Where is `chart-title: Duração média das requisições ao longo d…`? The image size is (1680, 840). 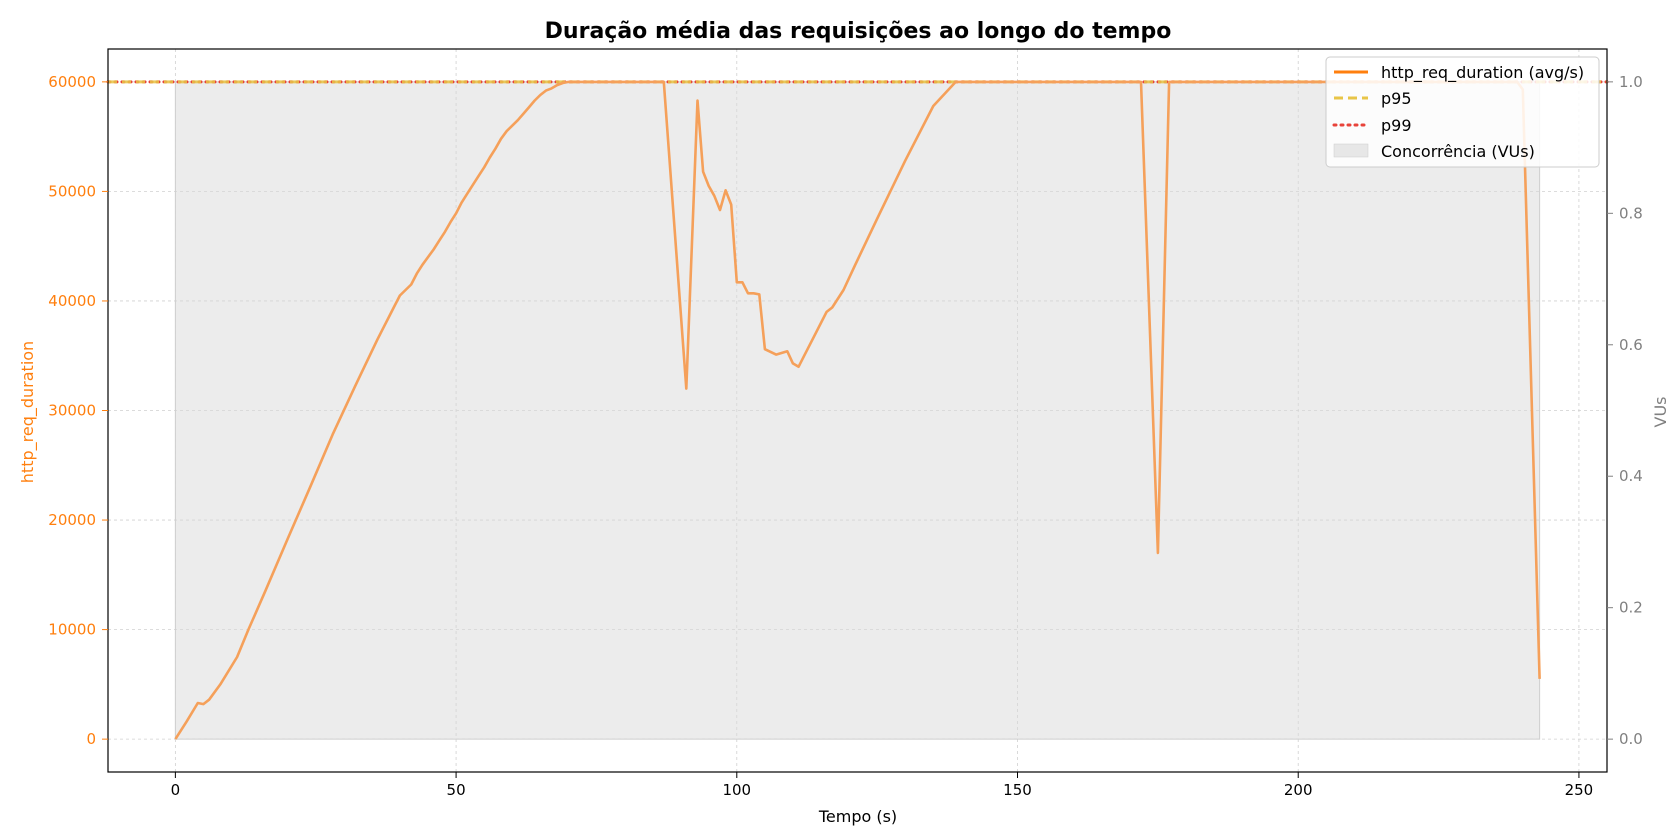
chart-title: Duração média das requisições ao longo d… is located at coordinates (858, 31).